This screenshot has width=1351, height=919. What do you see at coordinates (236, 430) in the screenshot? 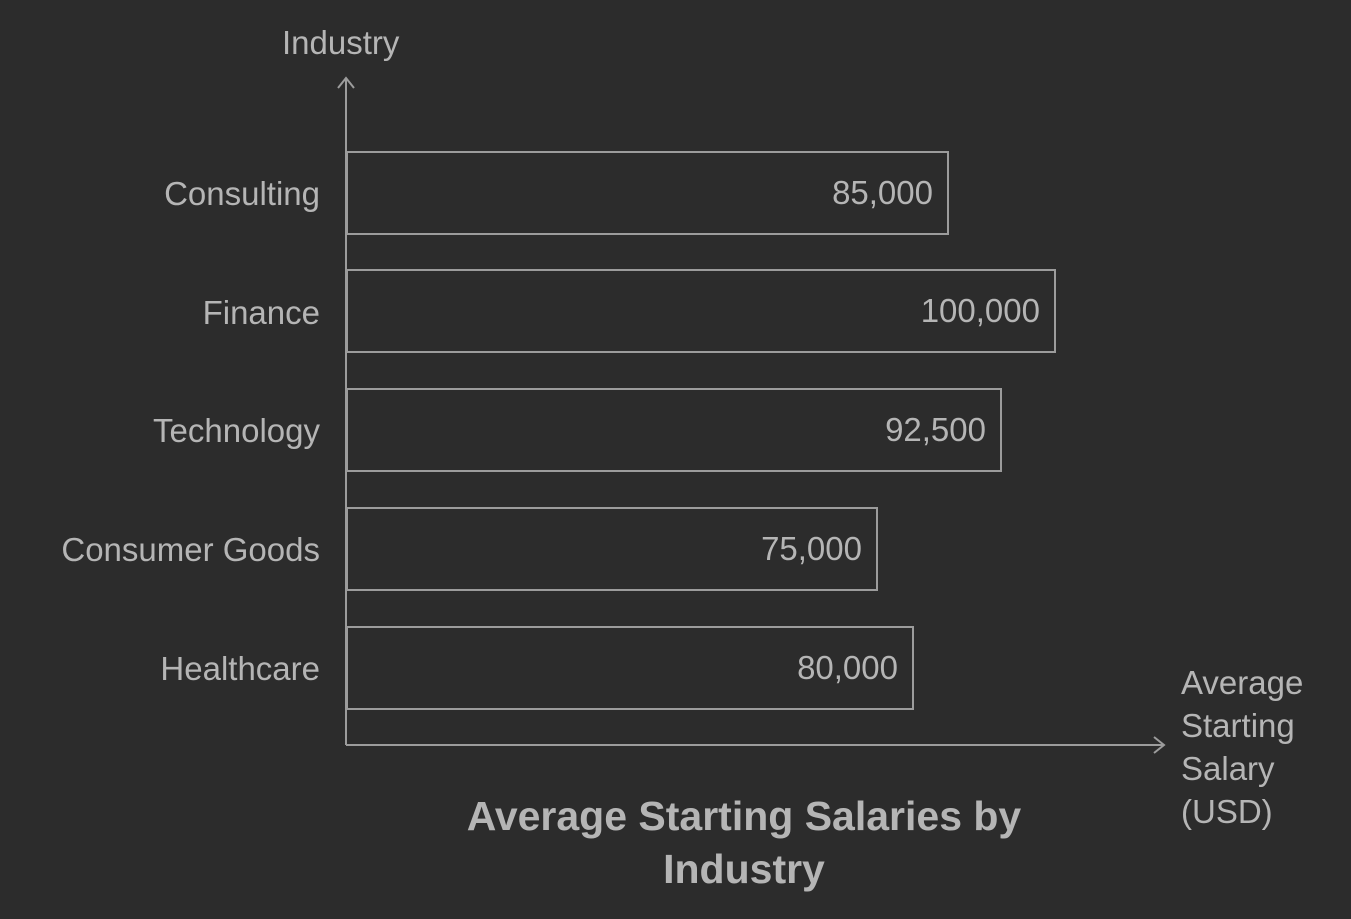
I see `category-label-technology: Technology` at bounding box center [236, 430].